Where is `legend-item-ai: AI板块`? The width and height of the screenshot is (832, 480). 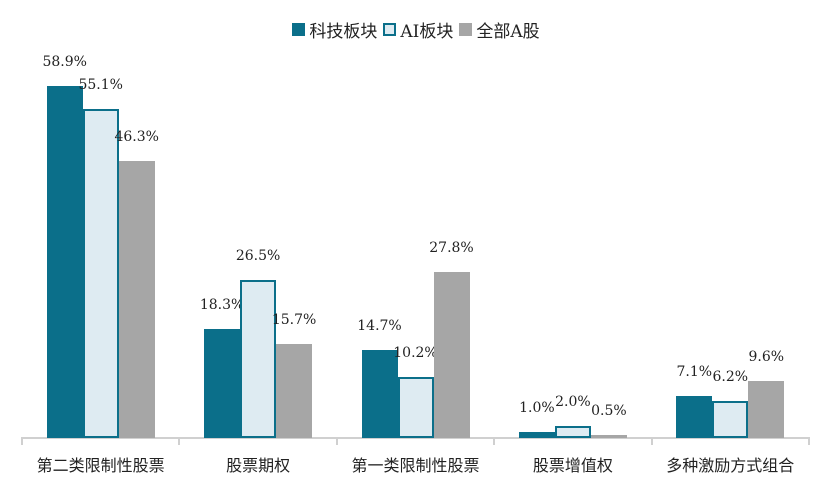 legend-item-ai: AI板块 is located at coordinates (418, 29).